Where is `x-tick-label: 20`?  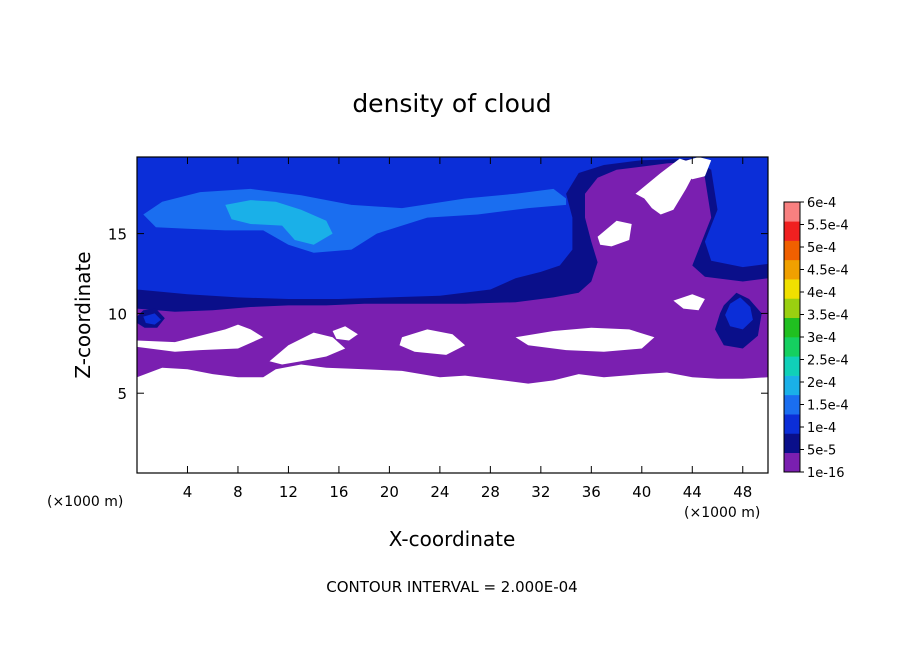
x-tick-label: 20 is located at coordinates (389, 492).